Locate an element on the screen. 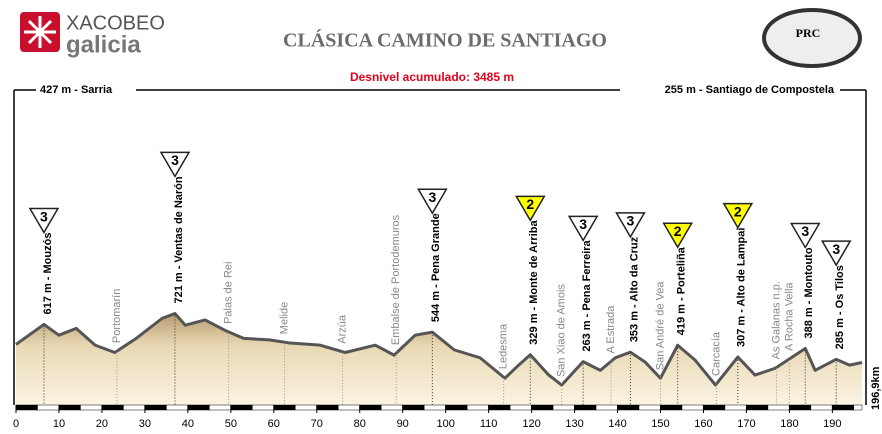  x-tick-label: 130 is located at coordinates (574, 424).